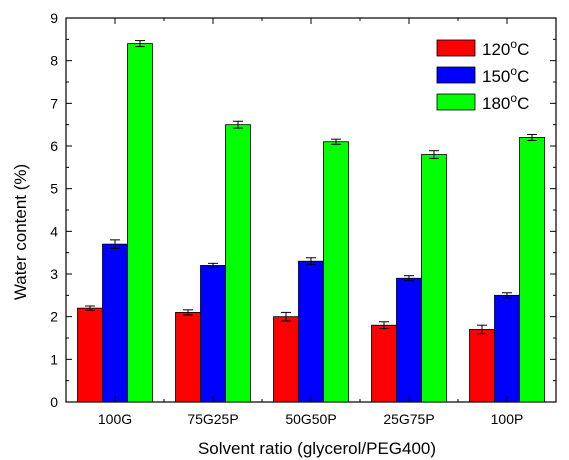 Image resolution: width=569 pixels, height=460 pixels. What do you see at coordinates (317, 448) in the screenshot?
I see `x-axis-title: Solvent ratio (glycerol/PEG400)` at bounding box center [317, 448].